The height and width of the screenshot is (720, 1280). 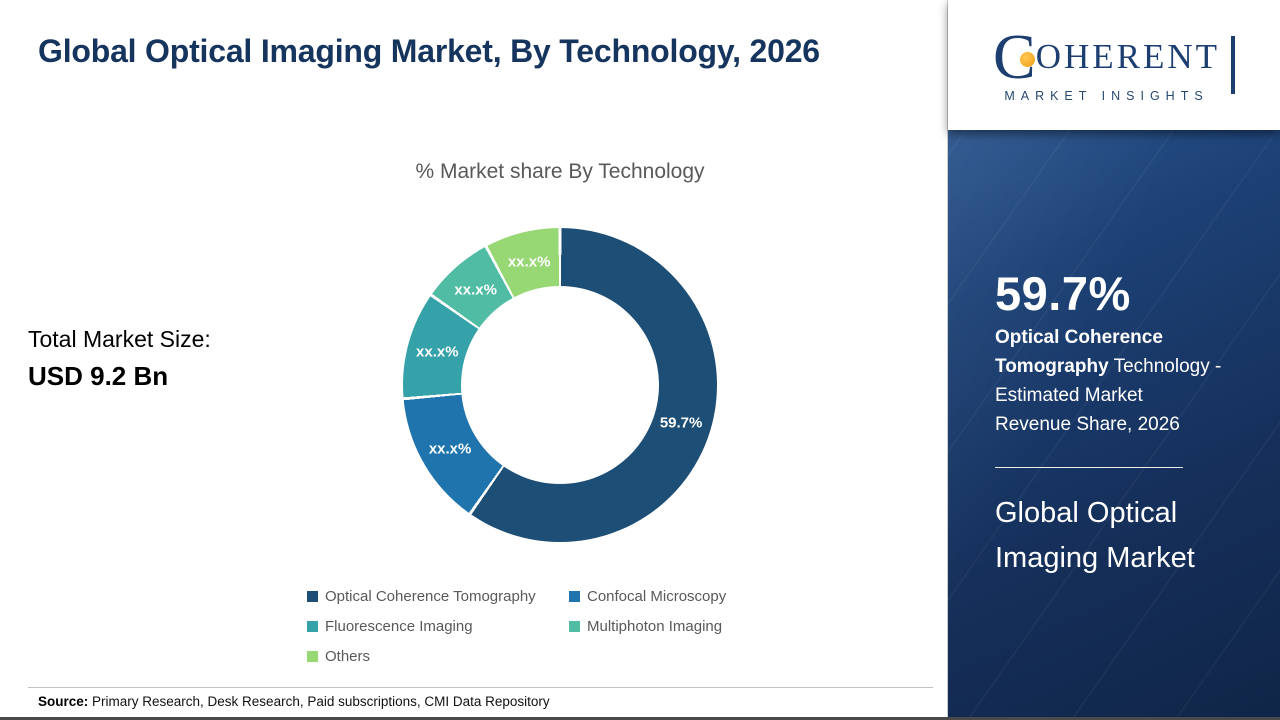 What do you see at coordinates (450, 449) in the screenshot?
I see `slice-label-2: xx.x%` at bounding box center [450, 449].